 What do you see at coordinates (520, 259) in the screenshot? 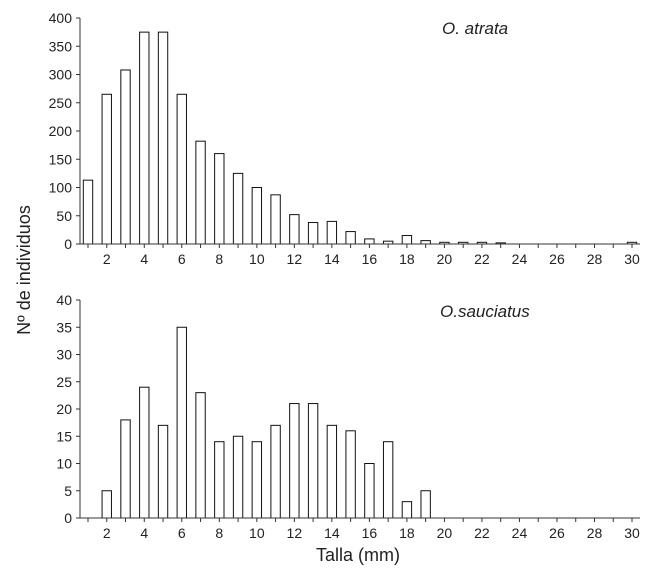
I see `x-tick-label-top-24: 24` at bounding box center [520, 259].